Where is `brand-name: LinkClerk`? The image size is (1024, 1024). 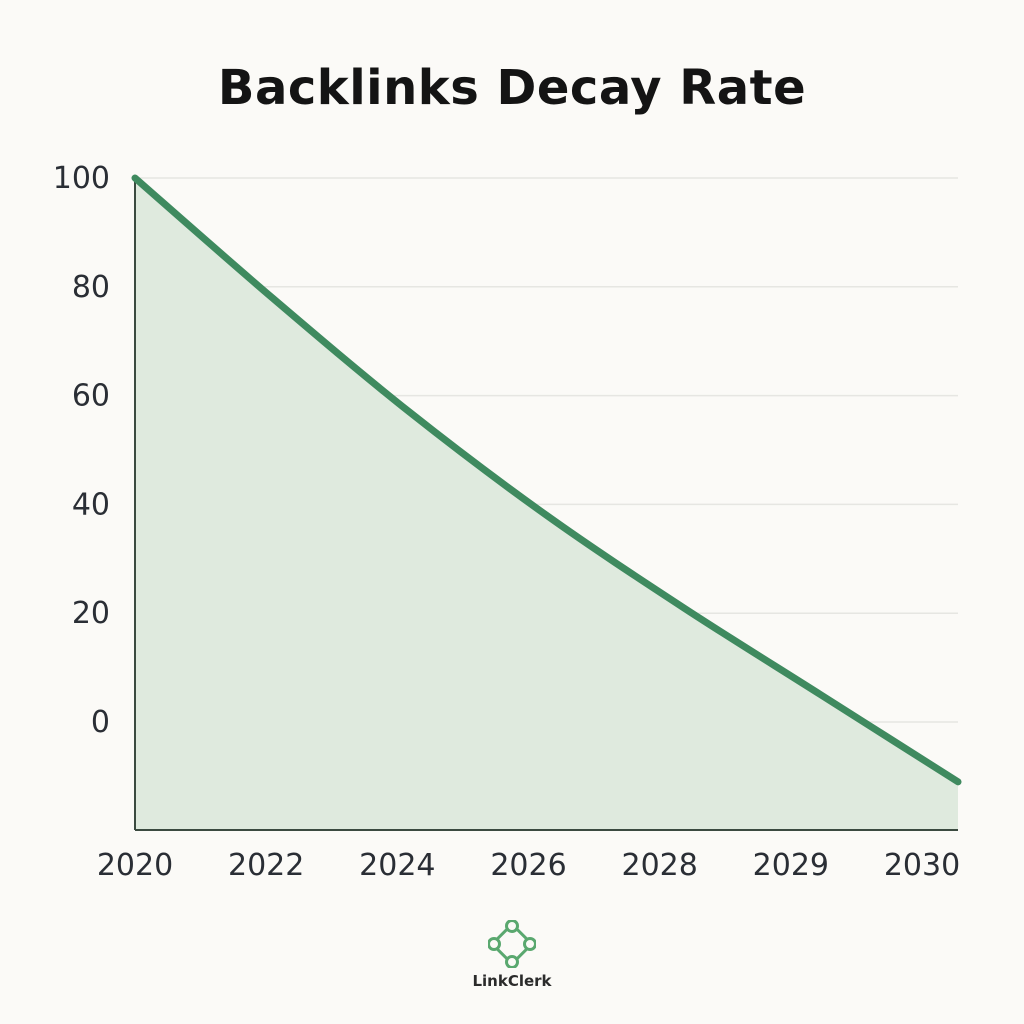
brand-name: LinkClerk is located at coordinates (512, 981).